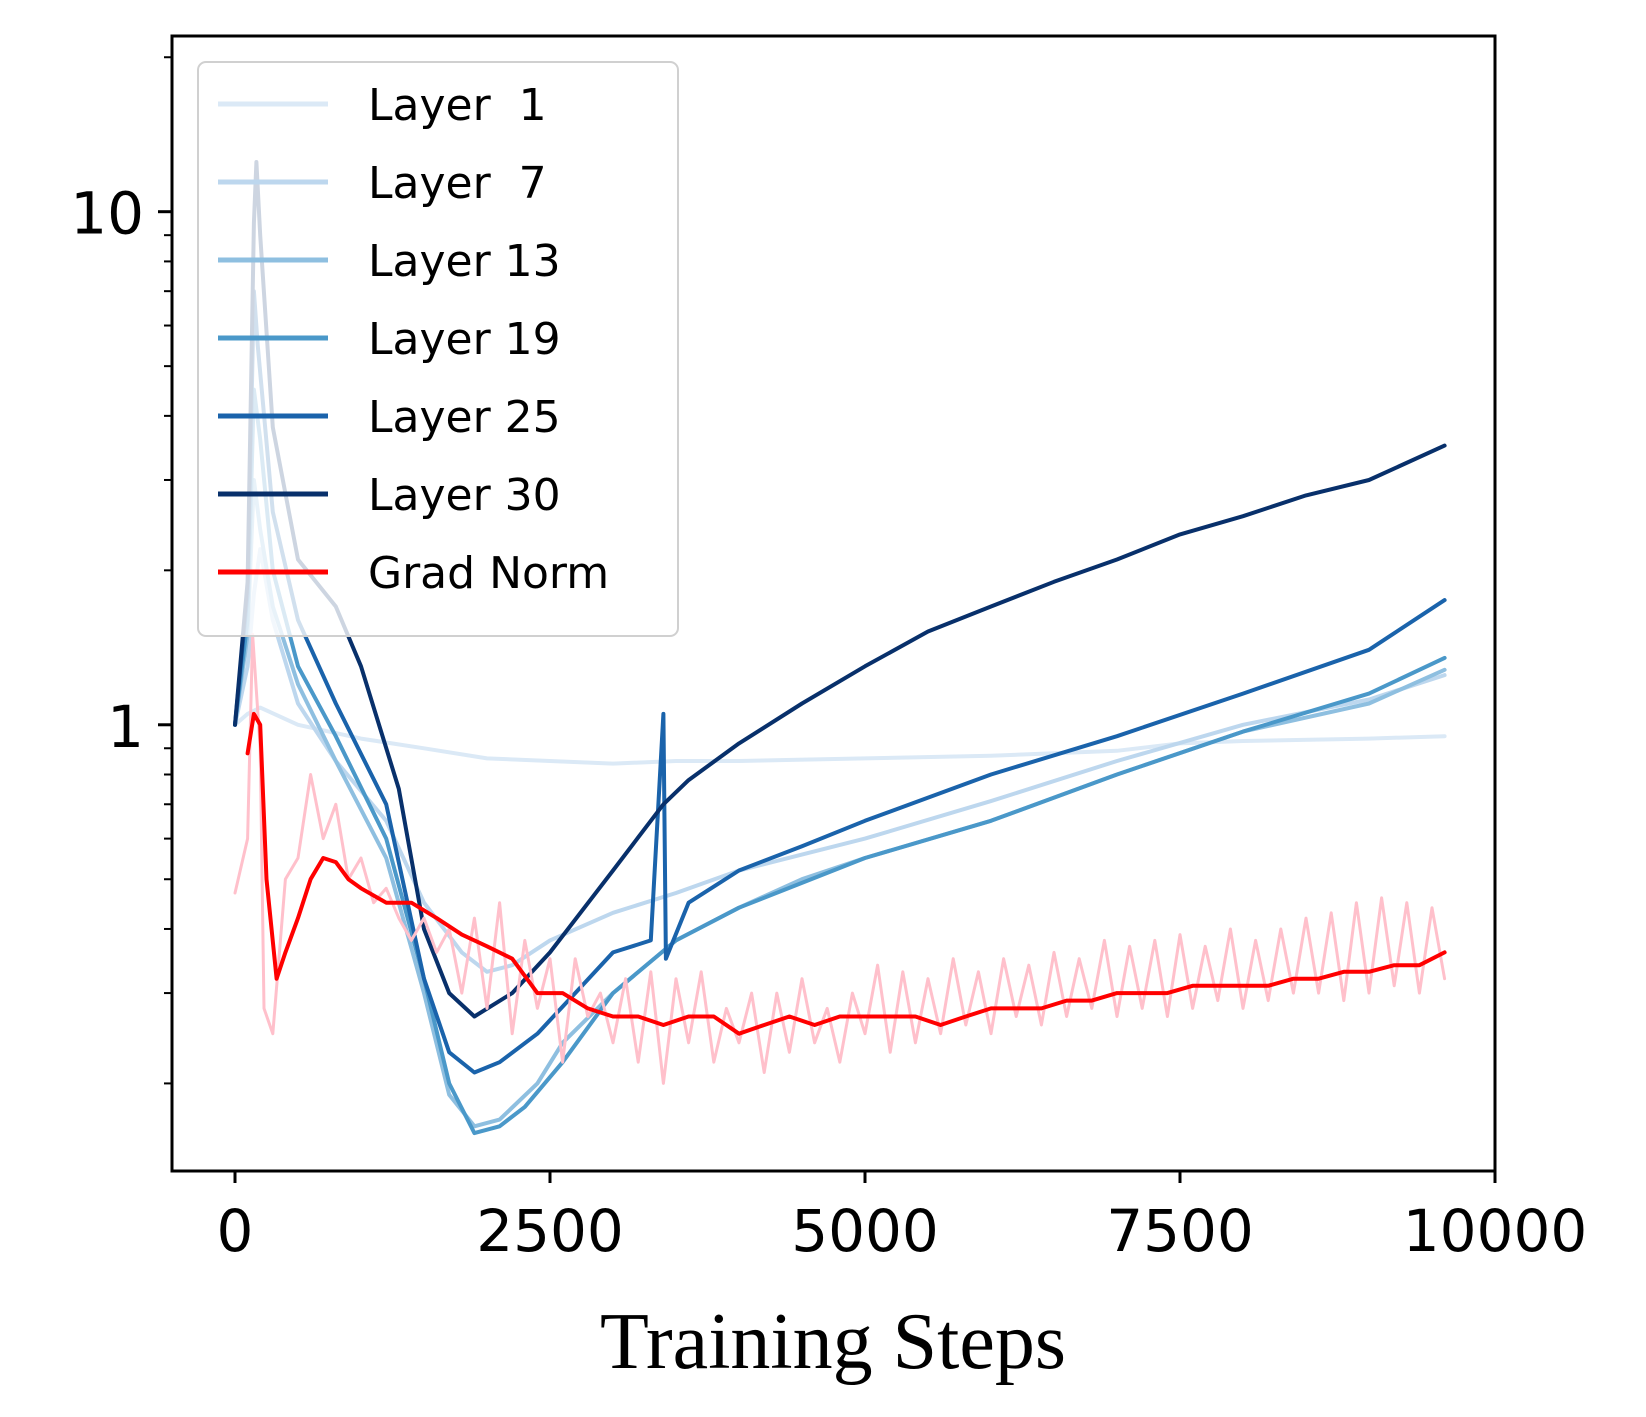 This screenshot has width=1646, height=1417. What do you see at coordinates (464, 261) in the screenshot?
I see `legend-label-2: Layer 13` at bounding box center [464, 261].